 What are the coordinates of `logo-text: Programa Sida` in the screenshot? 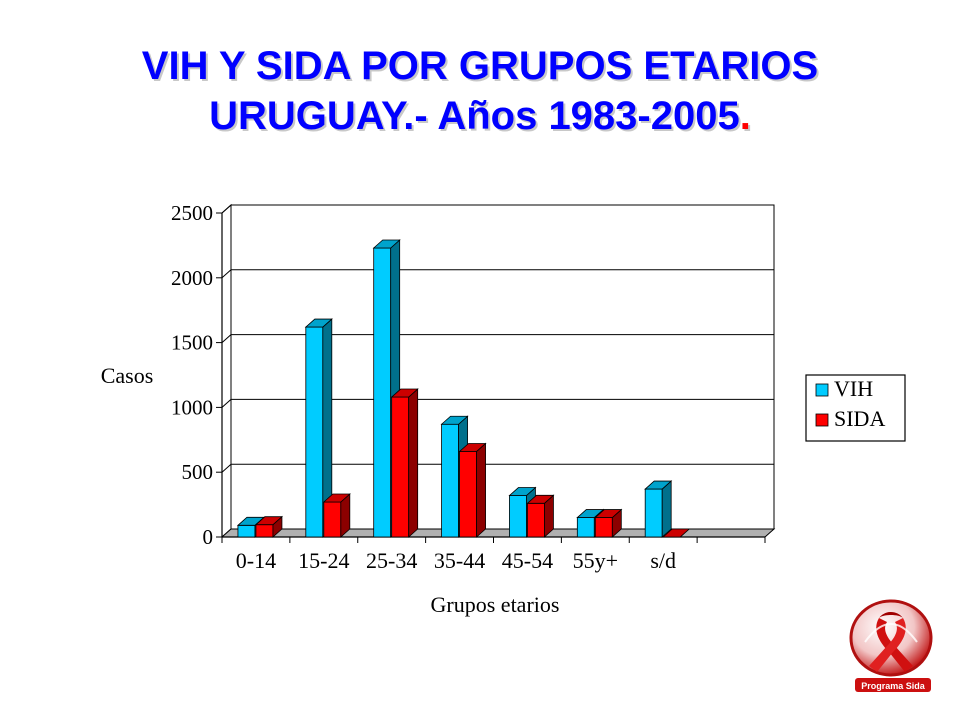 It's located at (893, 686).